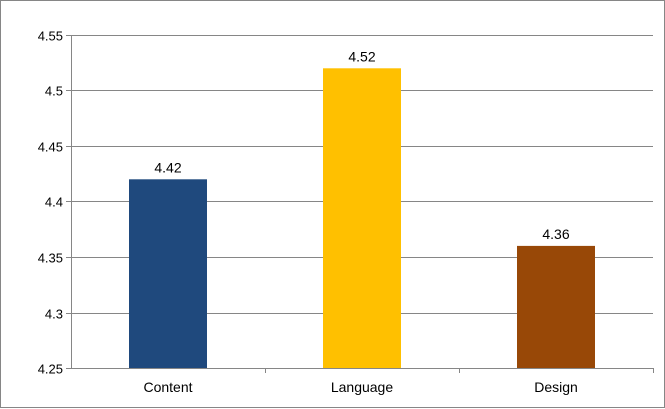  Describe the element at coordinates (168, 273) in the screenshot. I see `bar-content` at that location.